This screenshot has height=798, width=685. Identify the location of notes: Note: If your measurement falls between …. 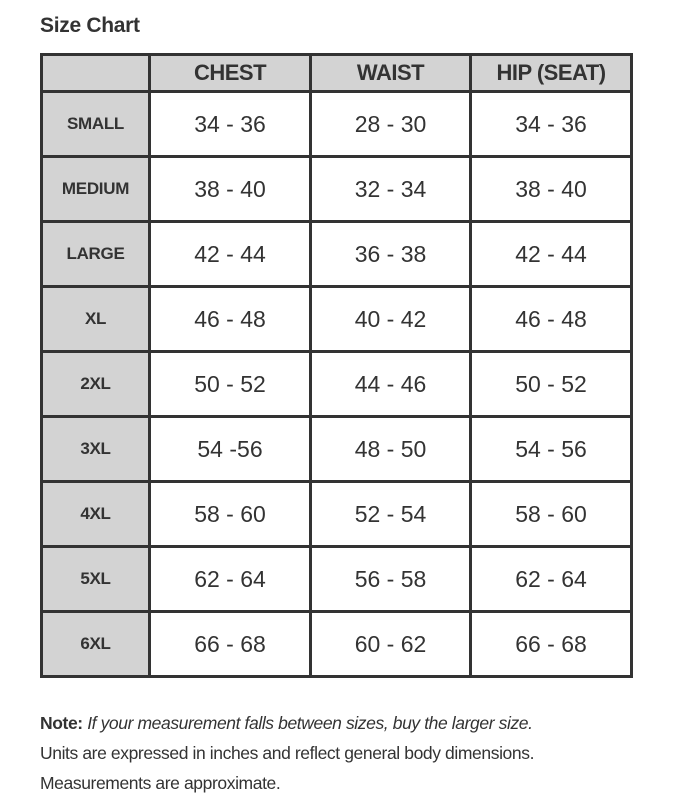
(287, 753).